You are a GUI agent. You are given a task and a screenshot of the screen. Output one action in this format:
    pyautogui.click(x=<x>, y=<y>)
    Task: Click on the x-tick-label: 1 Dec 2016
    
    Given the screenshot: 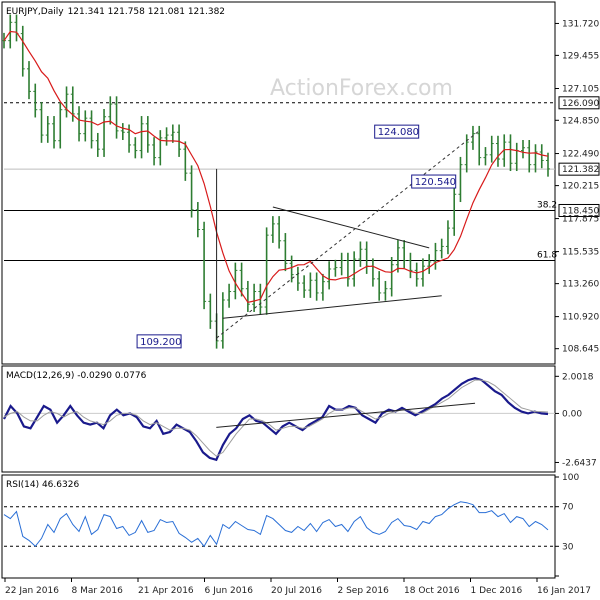 What is the action you would take?
    pyautogui.click(x=497, y=591)
    